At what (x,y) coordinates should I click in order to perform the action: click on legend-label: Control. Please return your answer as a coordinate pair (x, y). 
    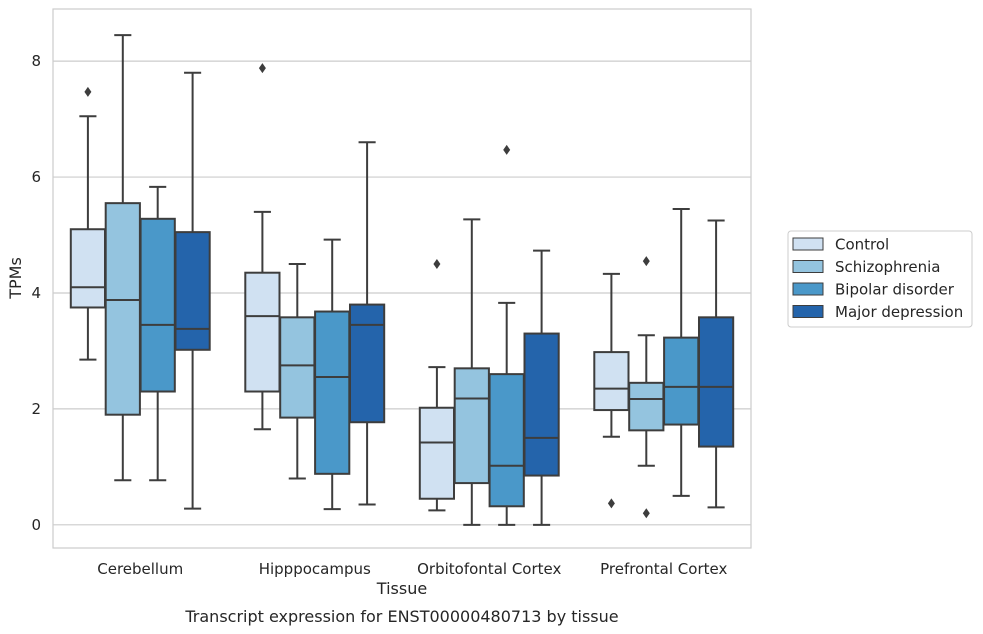
    Looking at the image, I should click on (862, 245).